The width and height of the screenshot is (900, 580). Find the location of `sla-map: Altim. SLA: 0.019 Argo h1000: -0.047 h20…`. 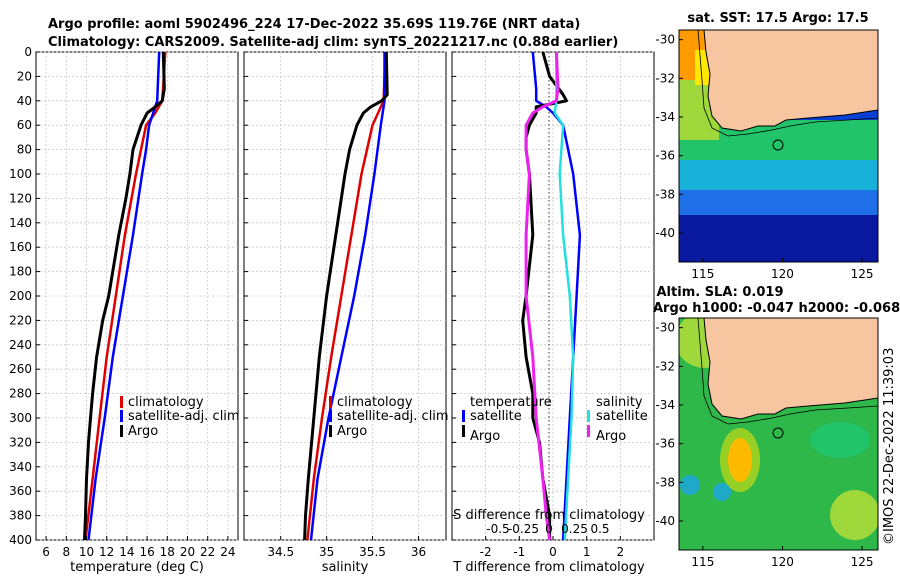

sla-map: Altim. SLA: 0.019 Argo h1000: -0.047 h20… is located at coordinates (776, 427).